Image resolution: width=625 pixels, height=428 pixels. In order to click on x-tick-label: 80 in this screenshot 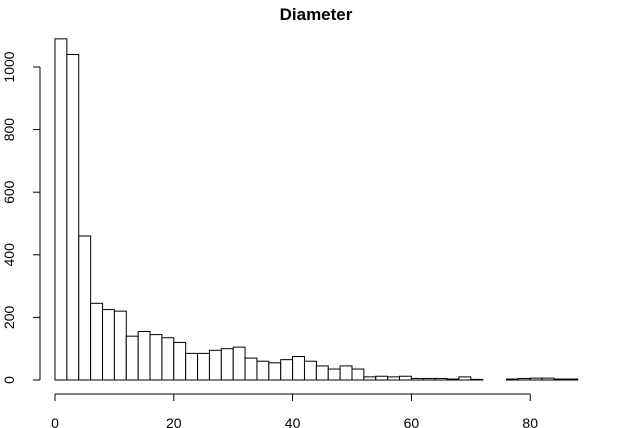, I will do `click(530, 421)`.